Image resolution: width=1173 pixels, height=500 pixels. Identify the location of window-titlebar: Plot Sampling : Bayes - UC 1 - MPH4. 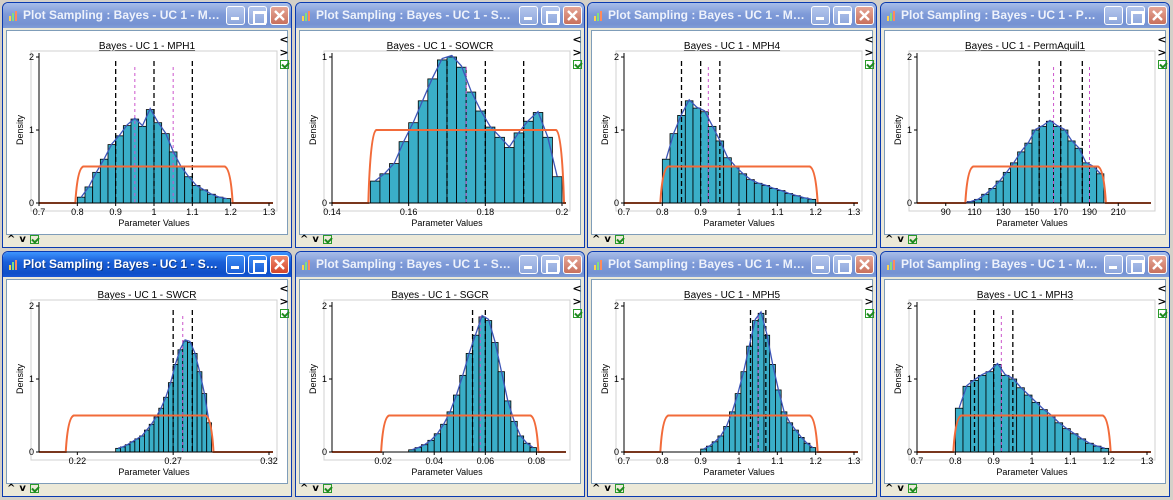
(732, 15).